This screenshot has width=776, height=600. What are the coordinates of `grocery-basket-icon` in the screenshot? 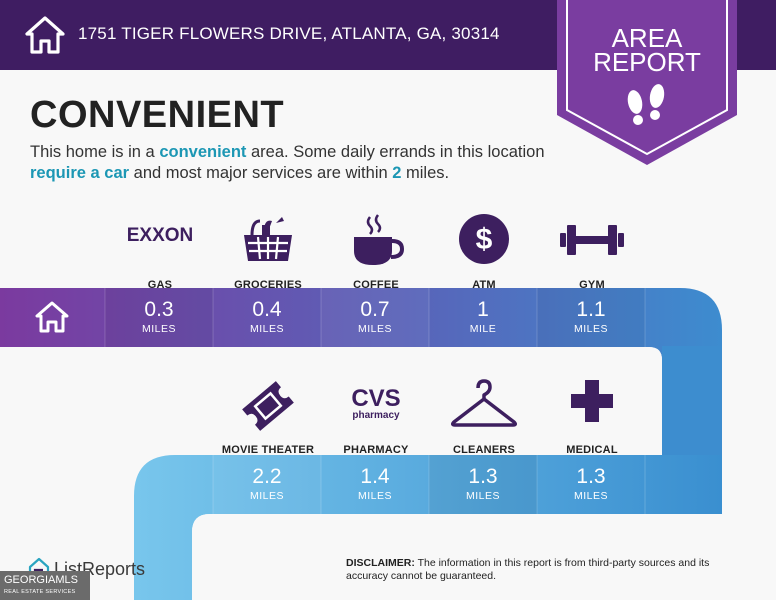 It's located at (268, 239).